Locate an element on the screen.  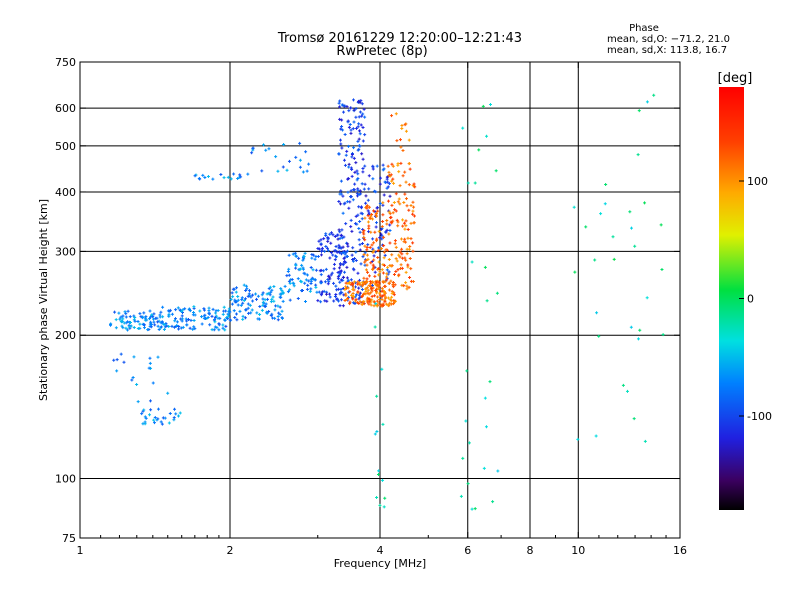
x-tick-label: 10 is located at coordinates (578, 550).